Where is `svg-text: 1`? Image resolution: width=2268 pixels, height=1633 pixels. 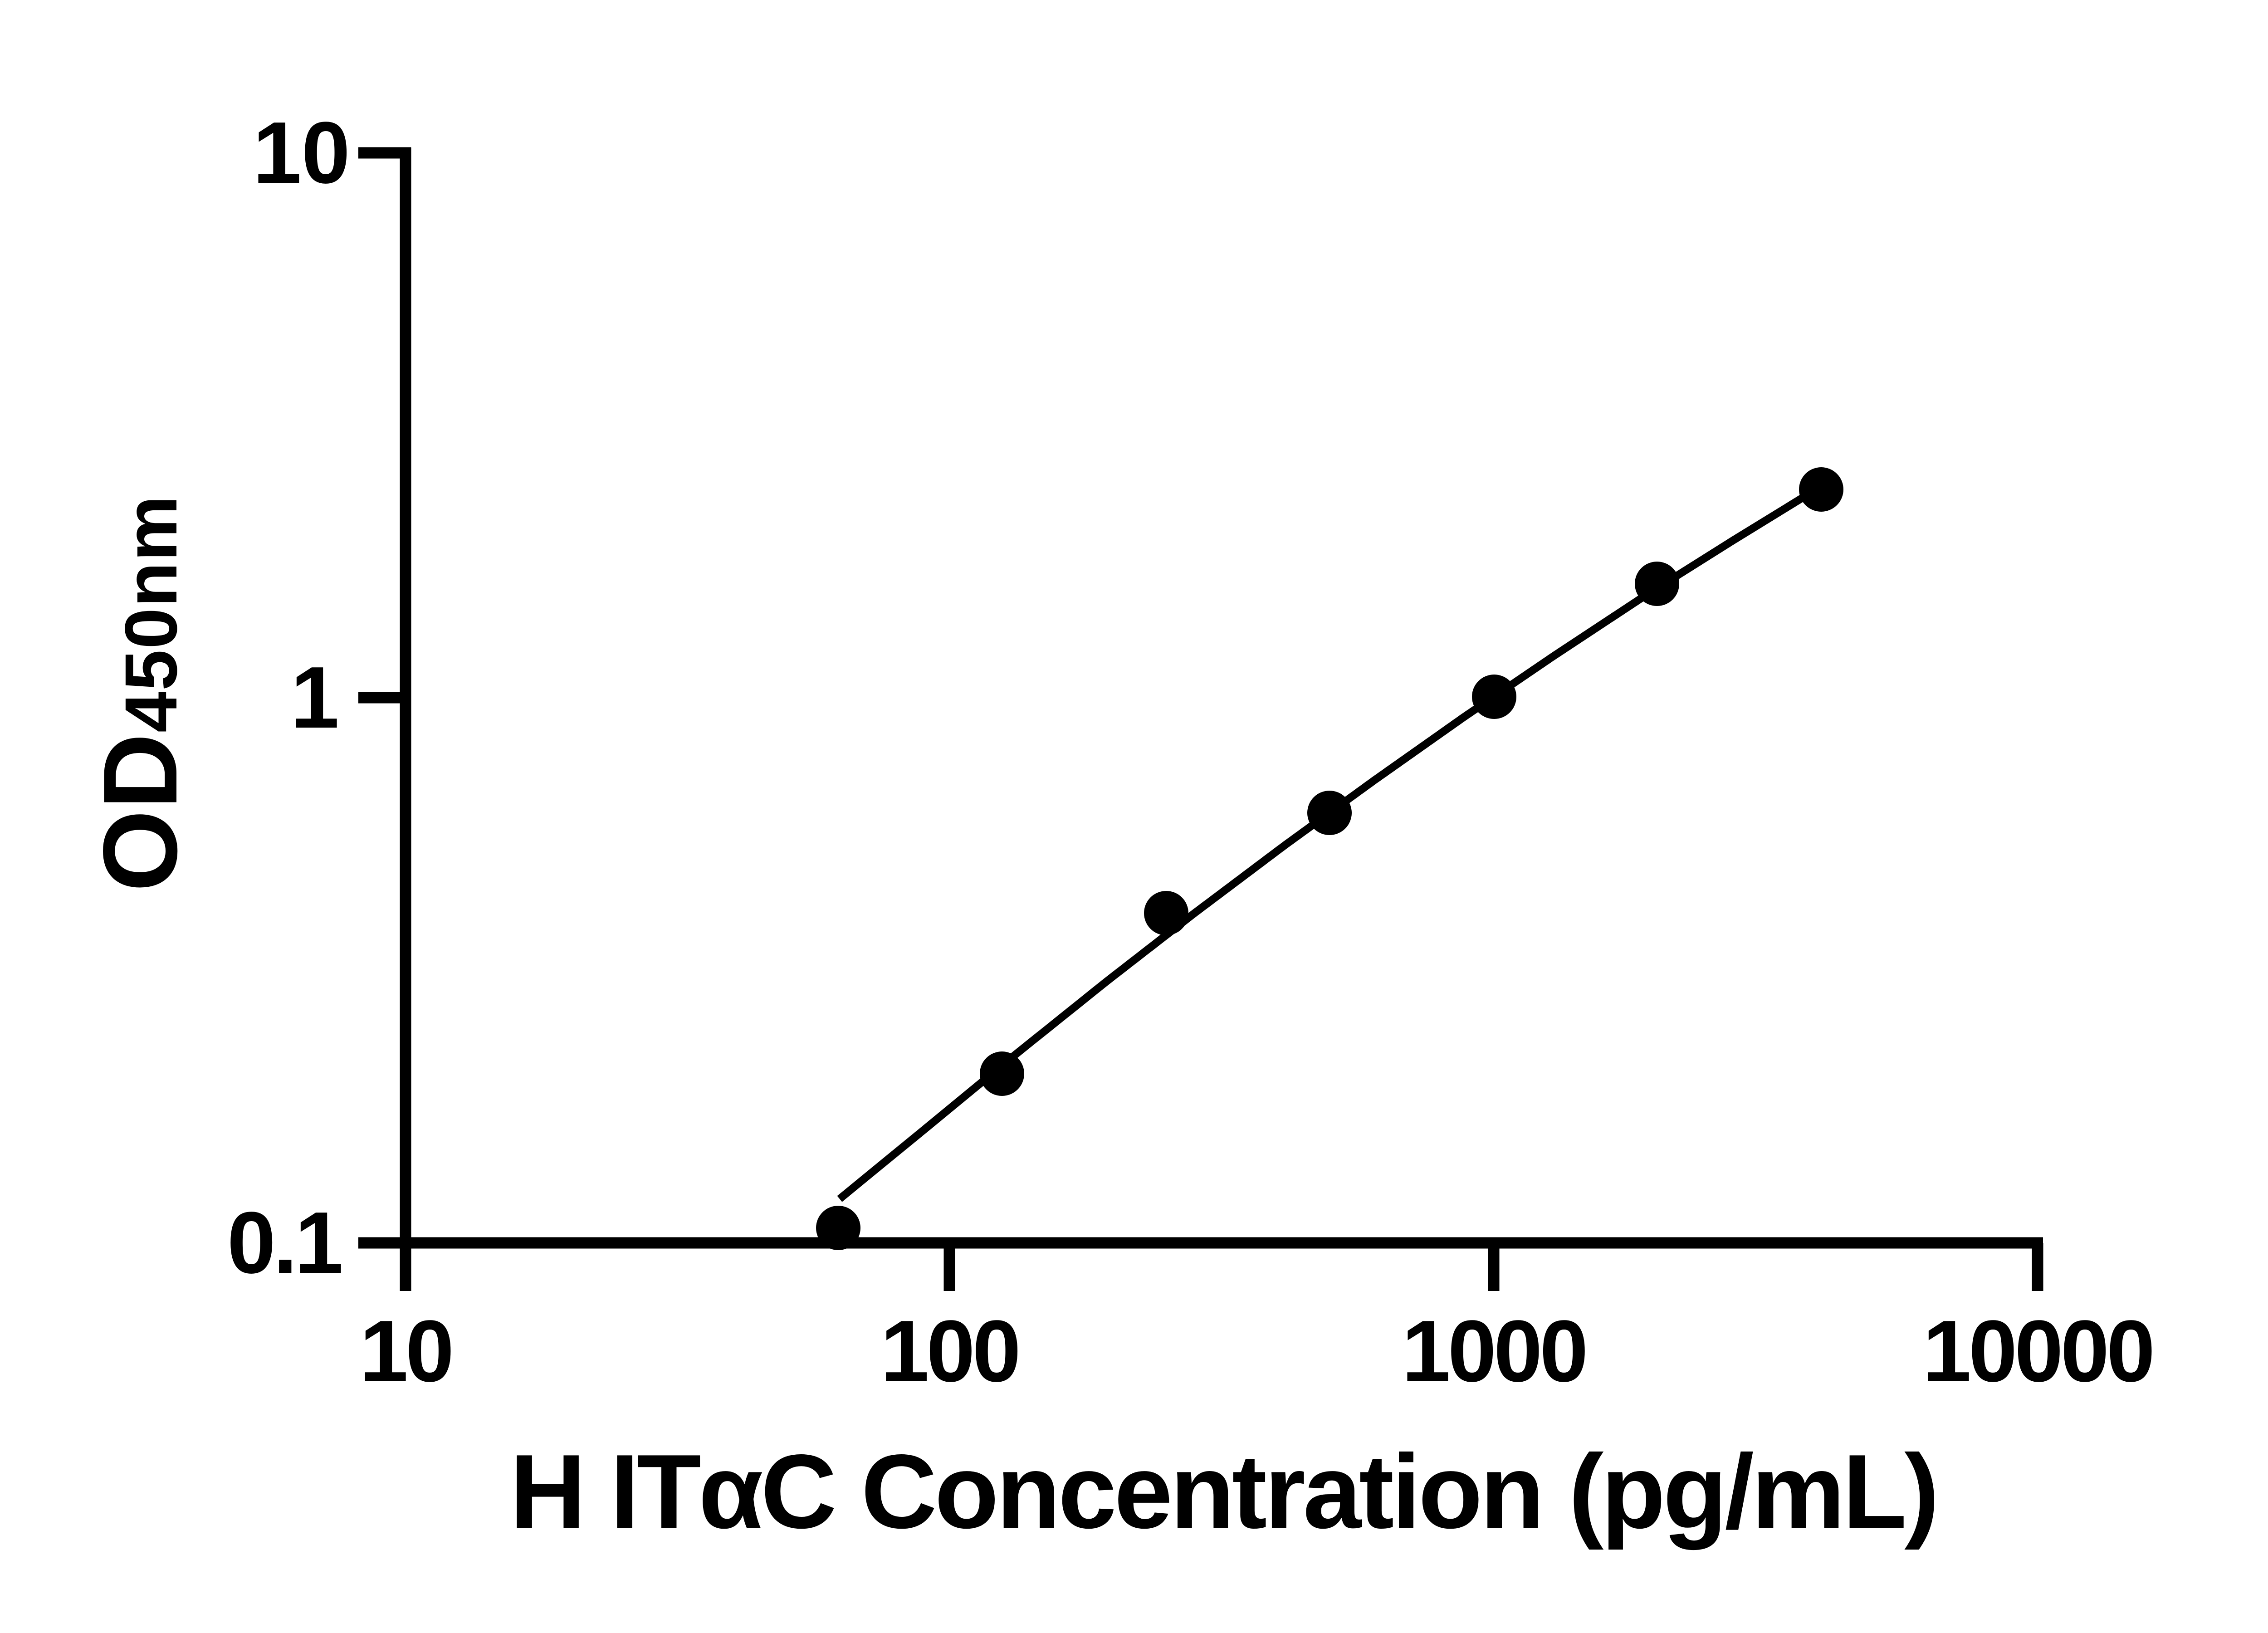 svg-text: 1 is located at coordinates (315, 697).